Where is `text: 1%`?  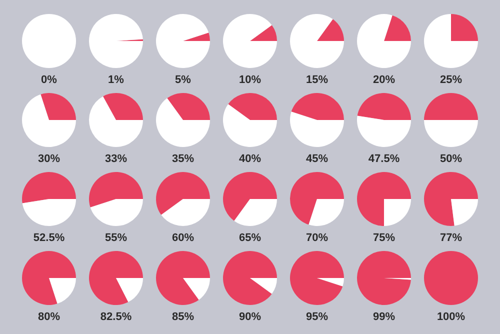 text: 1% is located at coordinates (116, 80).